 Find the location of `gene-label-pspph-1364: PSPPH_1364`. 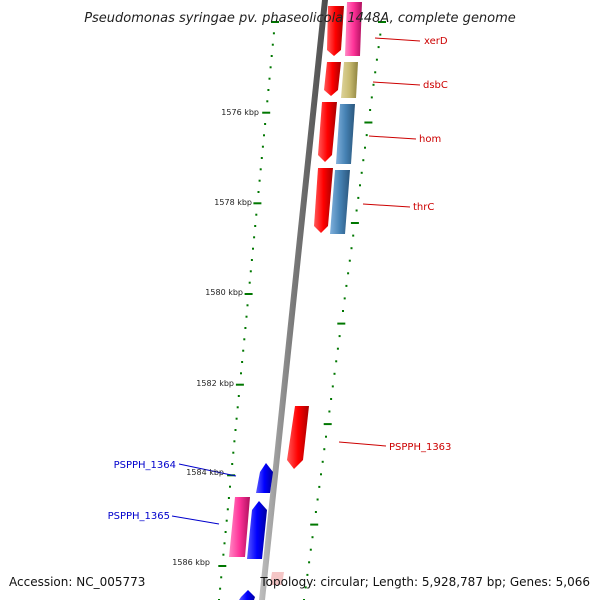

gene-label-pspph-1364: PSPPH_1364 is located at coordinates (145, 465).